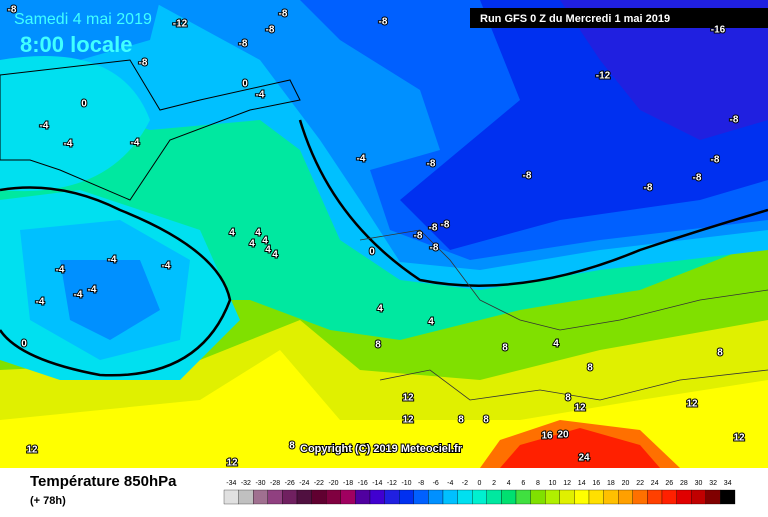 This screenshot has width=768, height=517. What do you see at coordinates (377, 483) in the screenshot?
I see `legend-tick-label: -14` at bounding box center [377, 483].